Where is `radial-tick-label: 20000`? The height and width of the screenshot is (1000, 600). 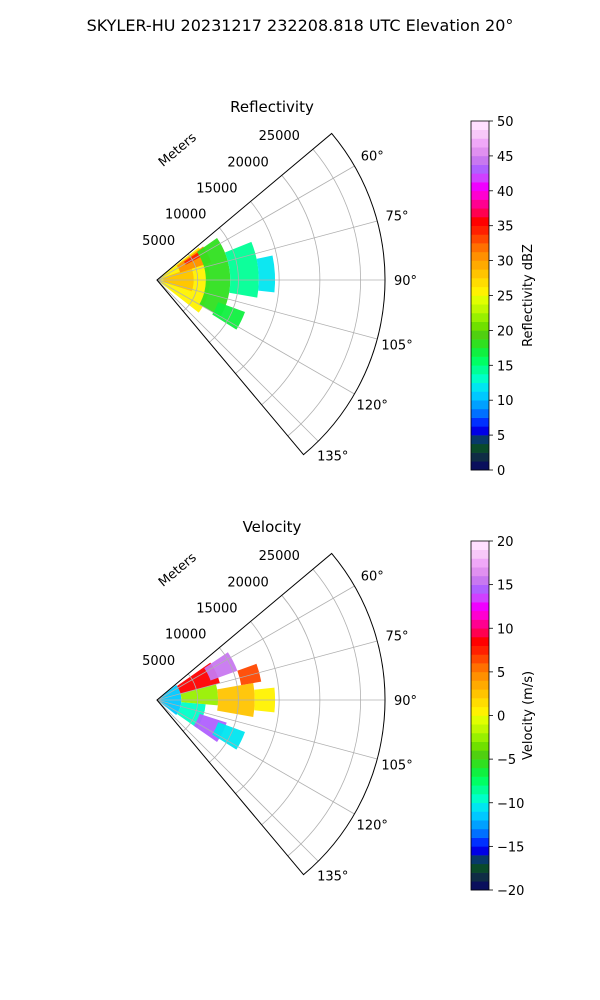 radial-tick-label: 20000 is located at coordinates (247, 162).